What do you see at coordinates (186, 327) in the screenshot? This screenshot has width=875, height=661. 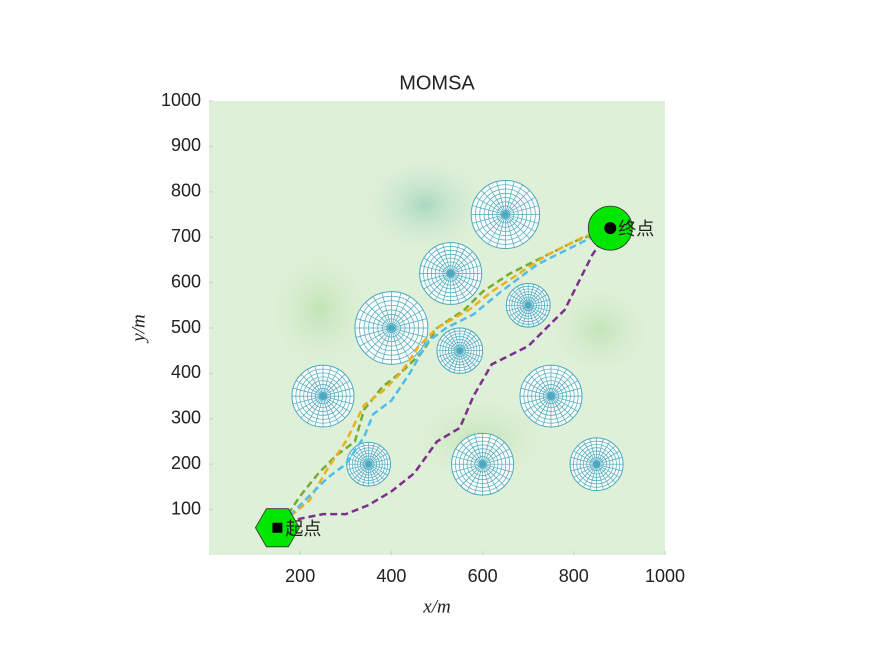 I see `y-tick-label: 500` at bounding box center [186, 327].